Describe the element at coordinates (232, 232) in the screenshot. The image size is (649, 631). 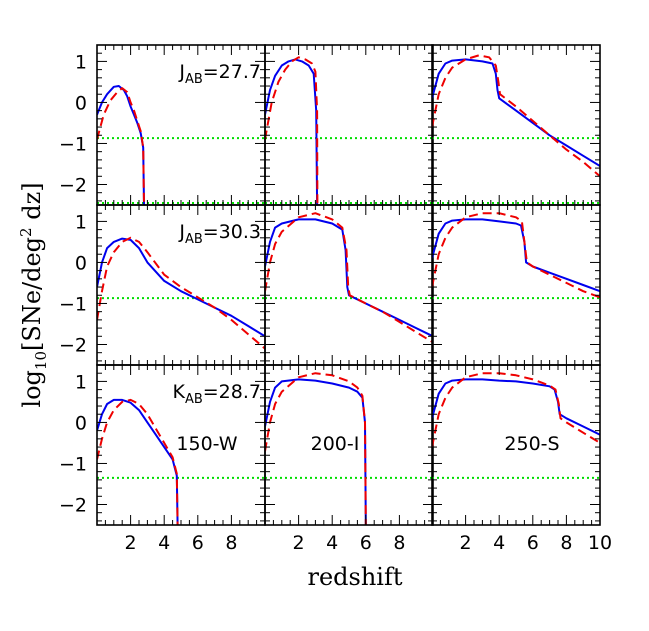
I see `magnitude-value: =30.3` at that location.